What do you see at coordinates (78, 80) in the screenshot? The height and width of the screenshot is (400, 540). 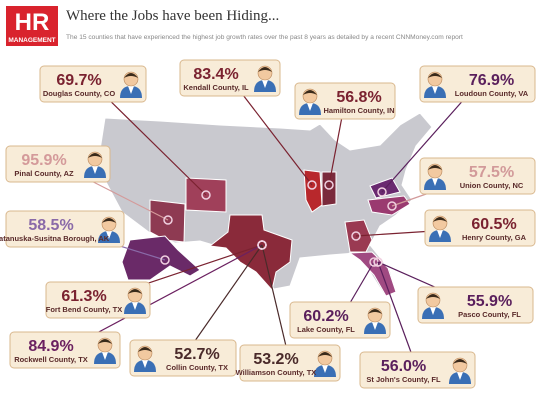 I see `percent: 69.7%` at bounding box center [78, 80].